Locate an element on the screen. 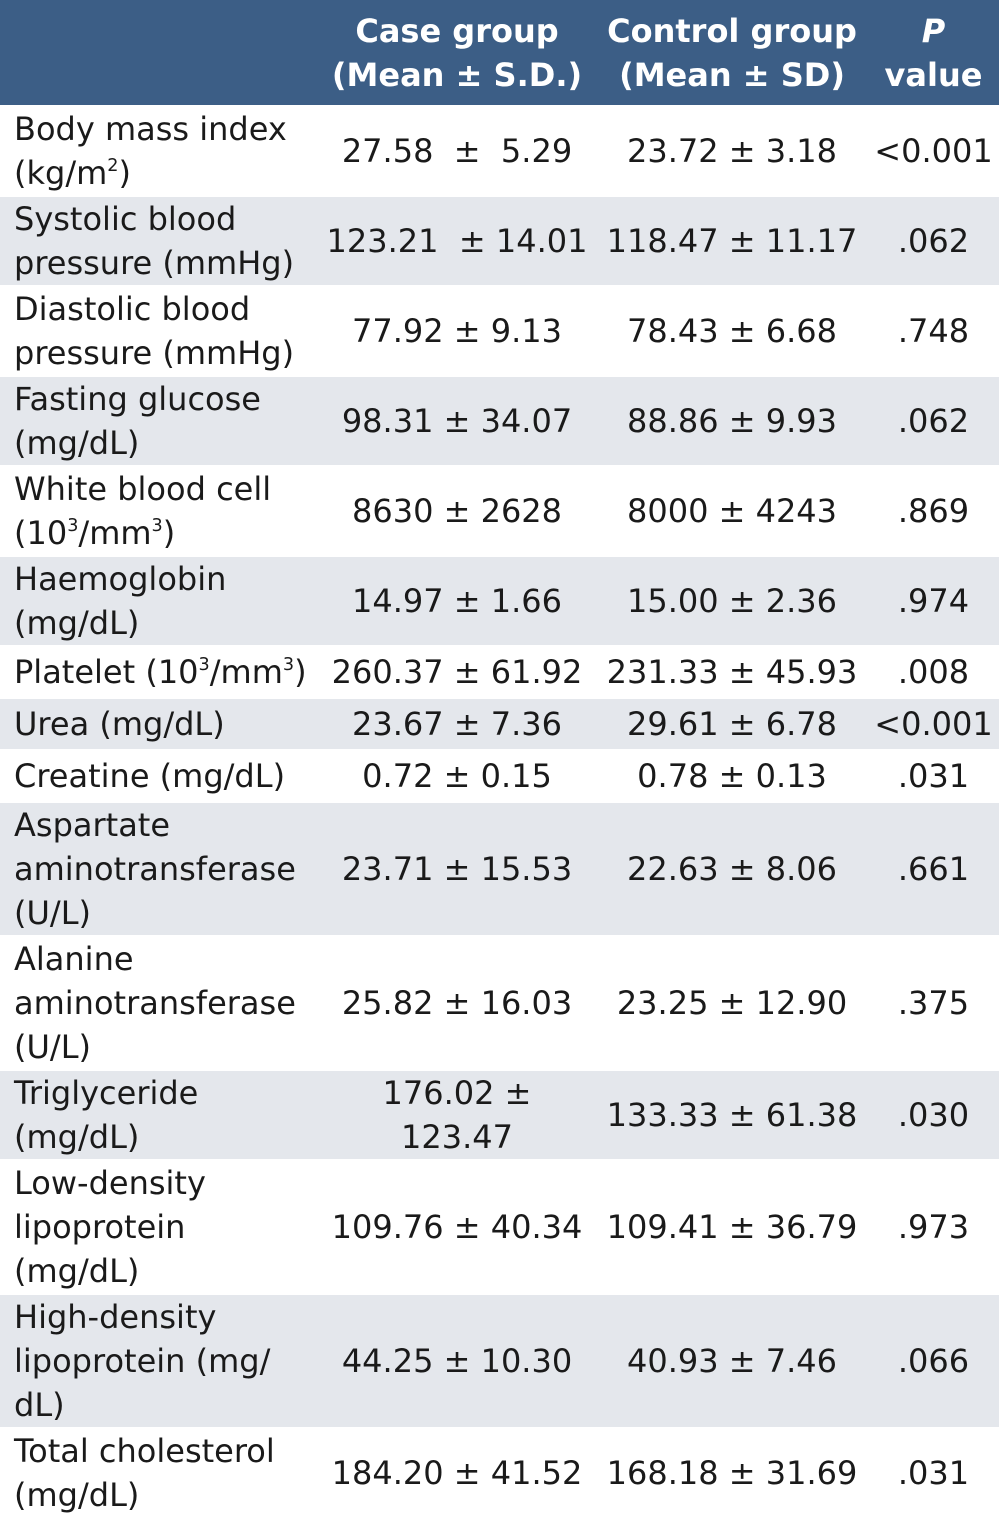 The width and height of the screenshot is (999, 1519). row-label: Systolic blood pressure (mmHg) is located at coordinates (159, 241).